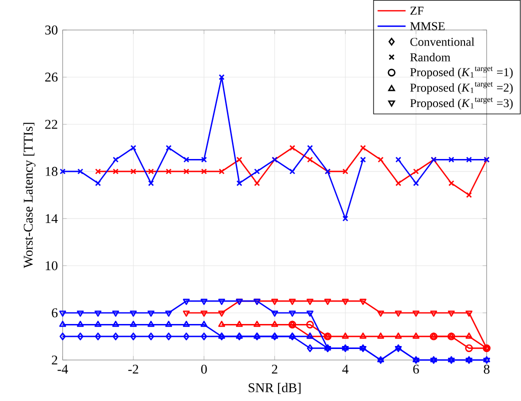 The image size is (521, 401). Describe the element at coordinates (461, 103) in the screenshot. I see `annotation: Proposed (K$_{1}$$^{target}$ =3)` at that location.